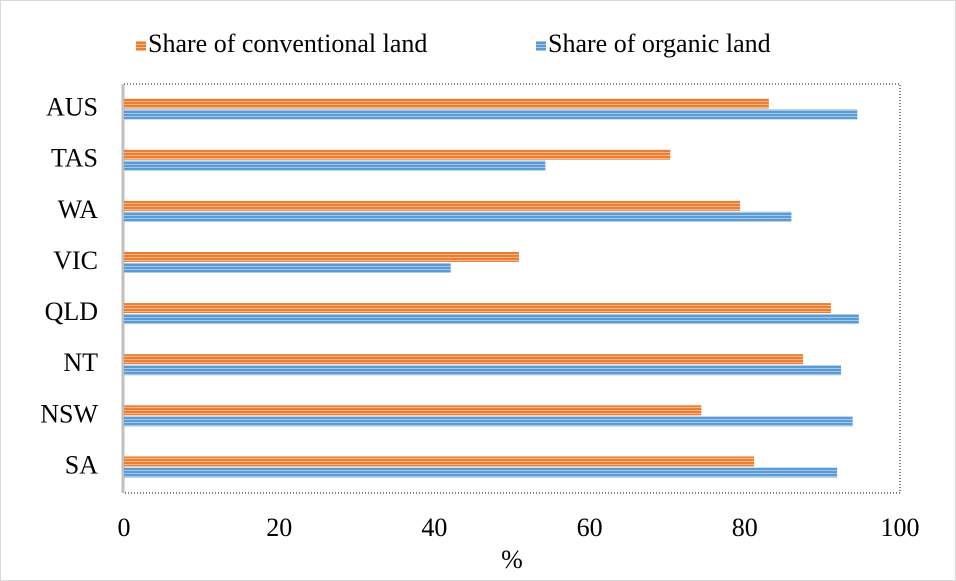 The width and height of the screenshot is (956, 581). What do you see at coordinates (279, 527) in the screenshot?
I see `x-tick-label: 20` at bounding box center [279, 527].